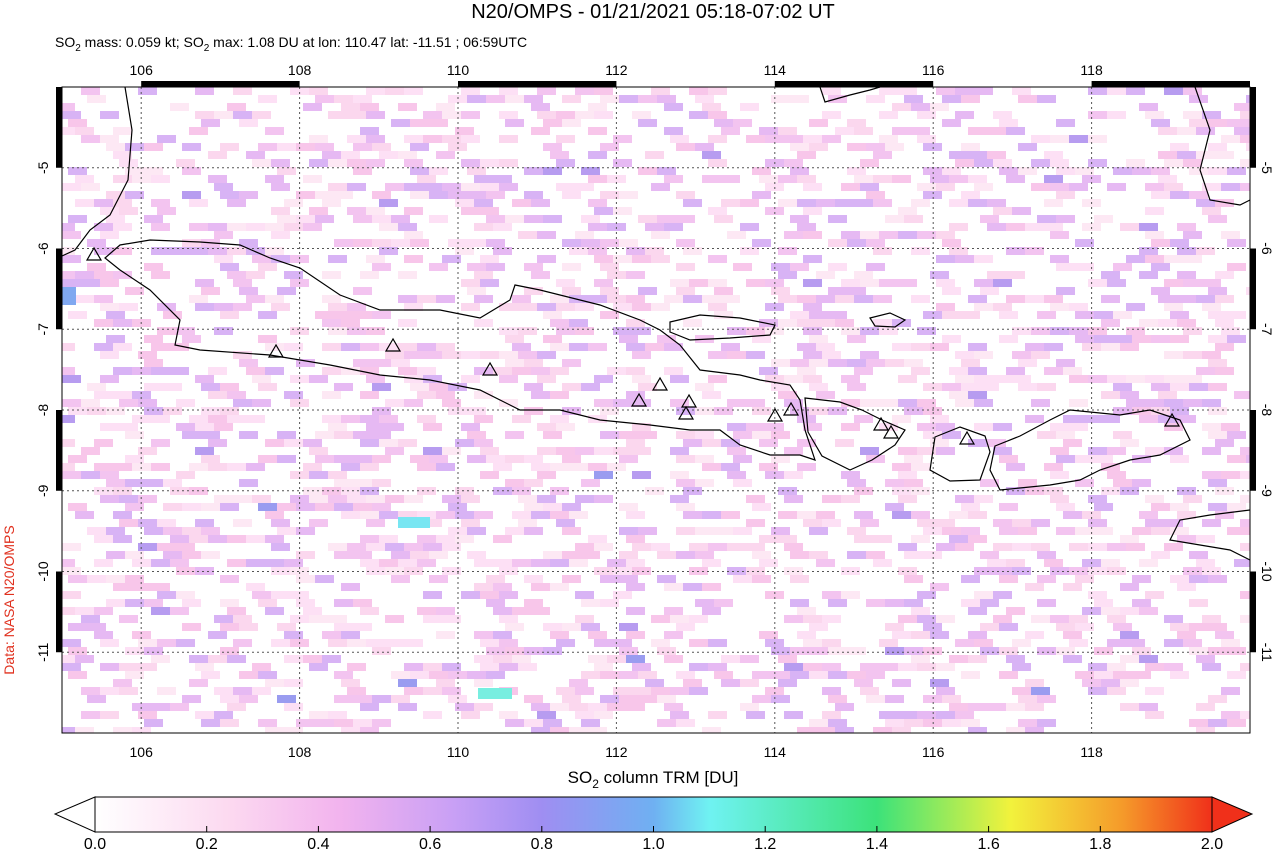  Describe the element at coordinates (276, 350) in the screenshot. I see `volcano` at that location.